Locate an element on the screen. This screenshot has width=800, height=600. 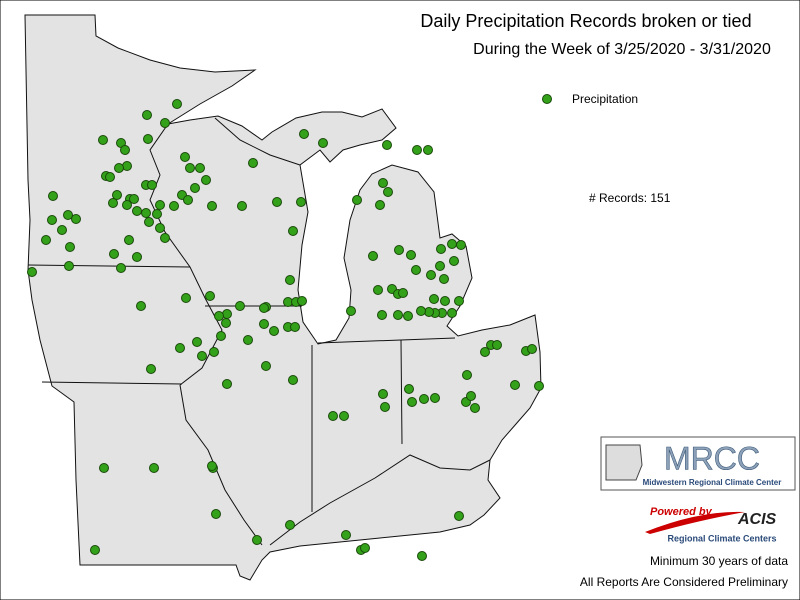
footer-line: All Reports Are Considered Preliminary is located at coordinates (684, 582).